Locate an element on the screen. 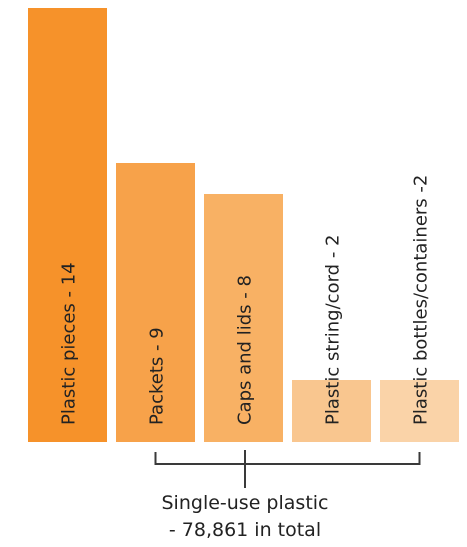  bar-label-packets: Packets - 9 is located at coordinates (157, 376).